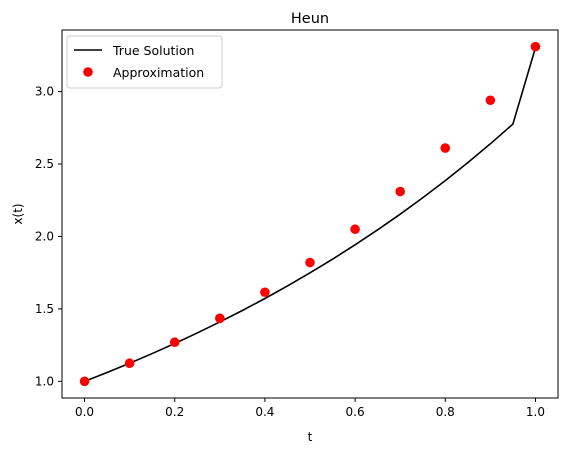  I want to click on x-axis-label: t, so click(310, 437).